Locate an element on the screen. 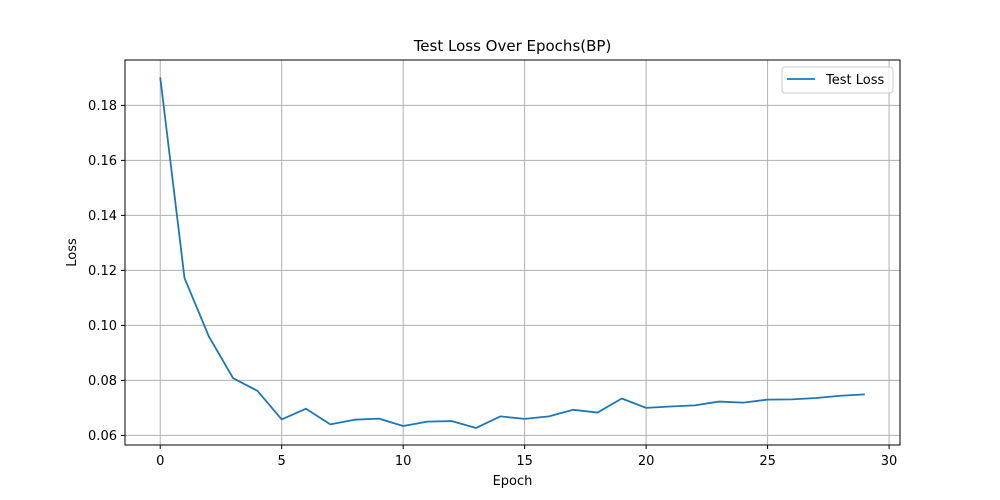 This screenshot has width=1000, height=500. x-tick-label: 0 is located at coordinates (160, 461).